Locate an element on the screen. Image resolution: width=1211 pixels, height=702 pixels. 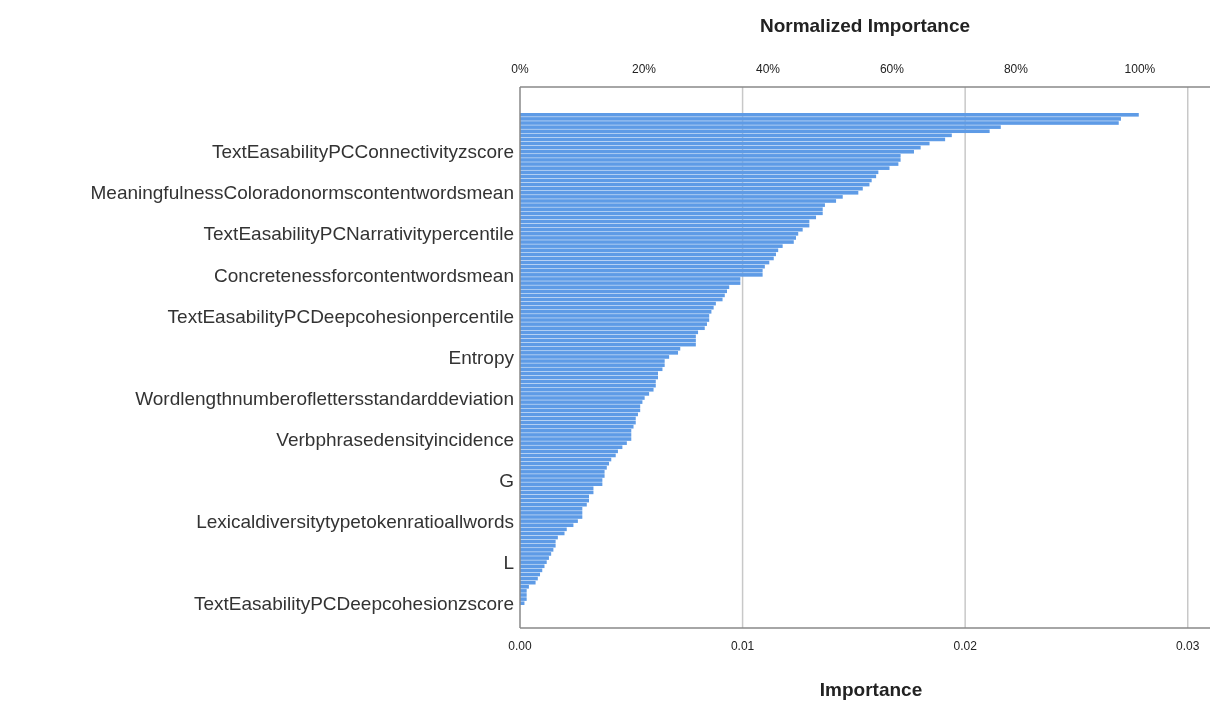
x-tick-label: 0.03 is located at coordinates (1188, 646).